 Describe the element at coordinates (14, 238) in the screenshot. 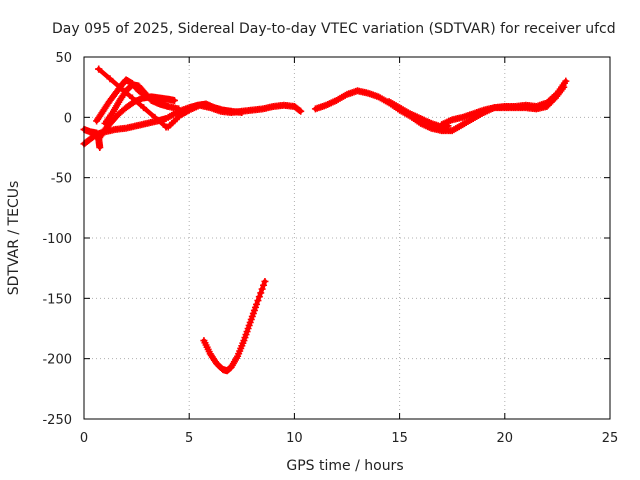

I see `y-axis-label: SDTVAR / TECUs` at that location.